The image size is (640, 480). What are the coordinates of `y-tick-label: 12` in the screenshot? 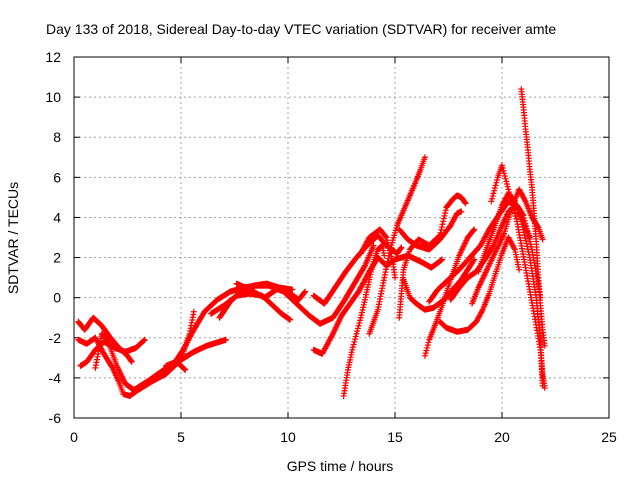 It's located at (53, 57).